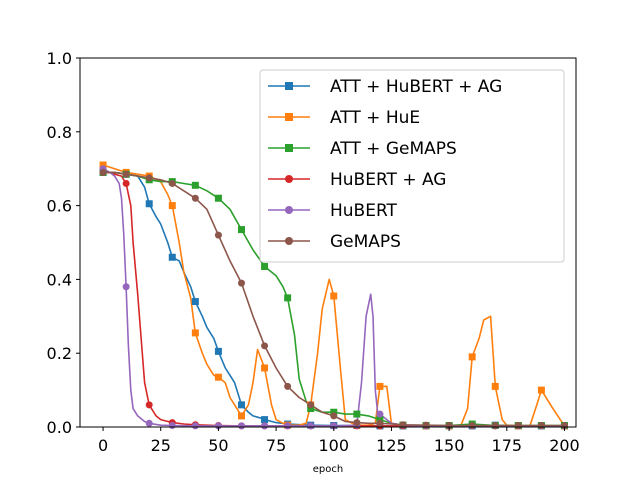  Describe the element at coordinates (391, 445) in the screenshot. I see `x-tick-label: 125` at that location.